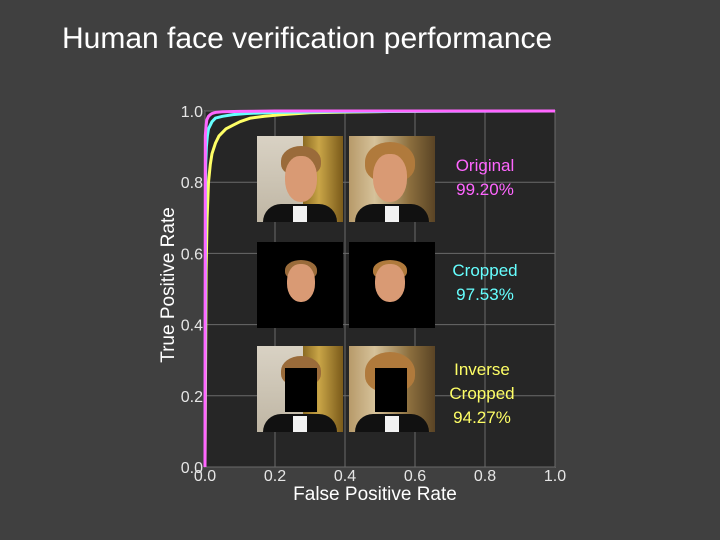 This screenshot has height=540, width=720. Describe the element at coordinates (415, 476) in the screenshot. I see `x-tick-label: 0.6` at that location.